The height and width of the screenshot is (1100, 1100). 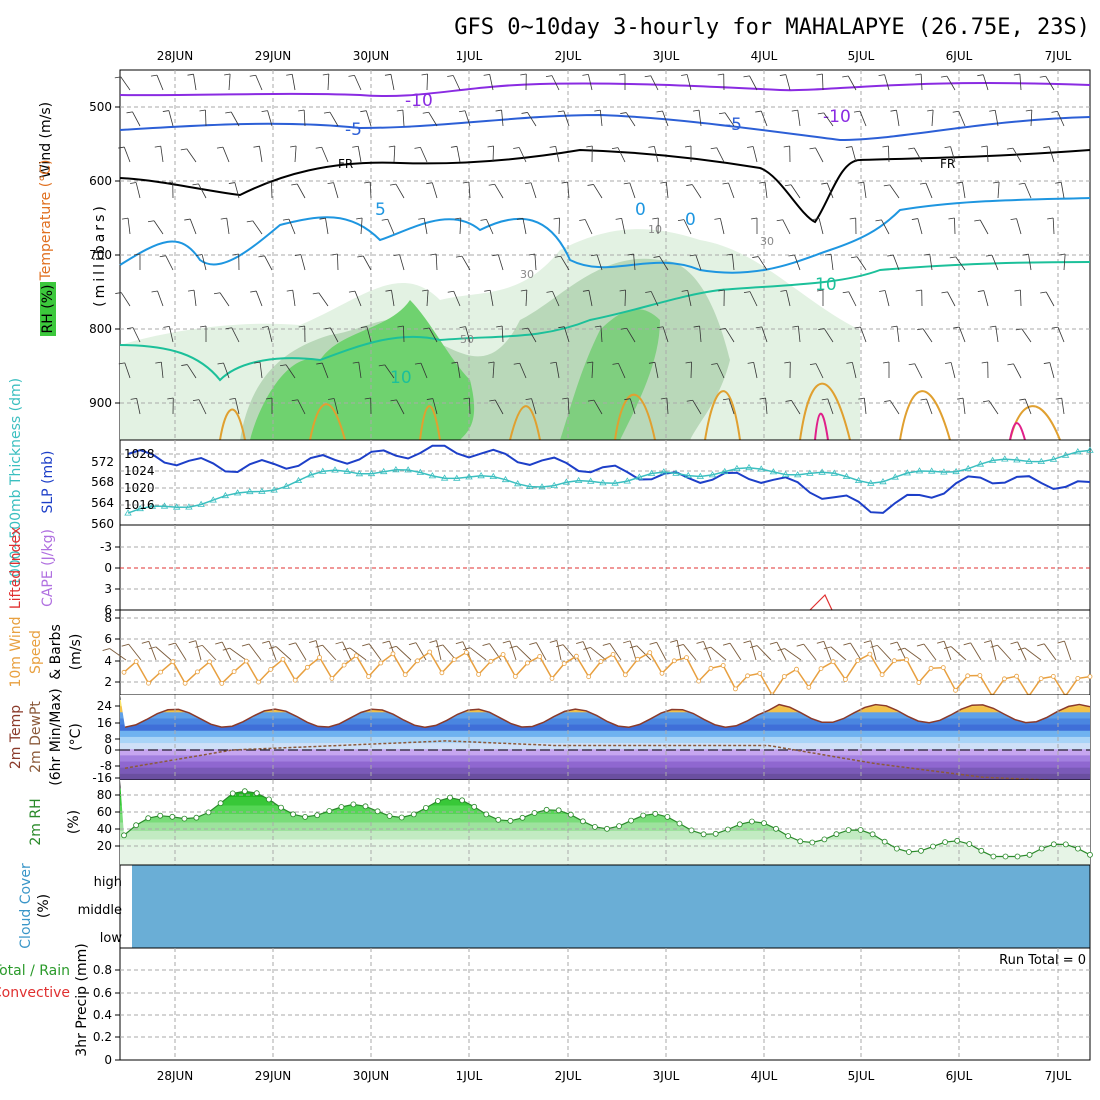 I want to click on rh2m-markers, so click(x=607, y=824).